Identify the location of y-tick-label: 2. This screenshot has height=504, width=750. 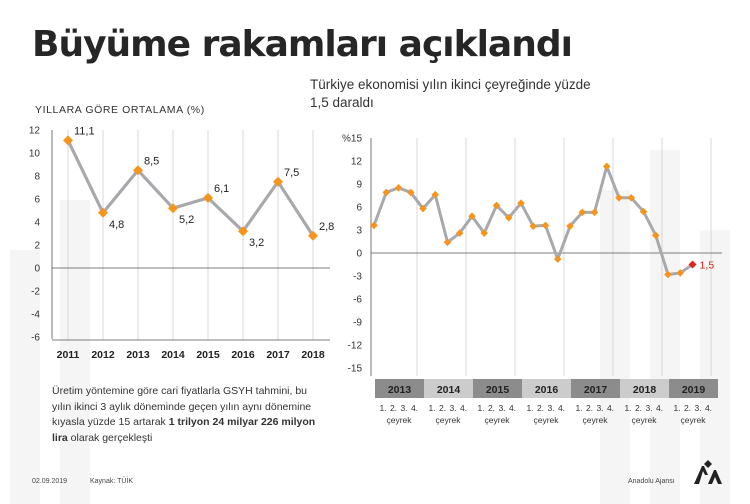
(37, 246).